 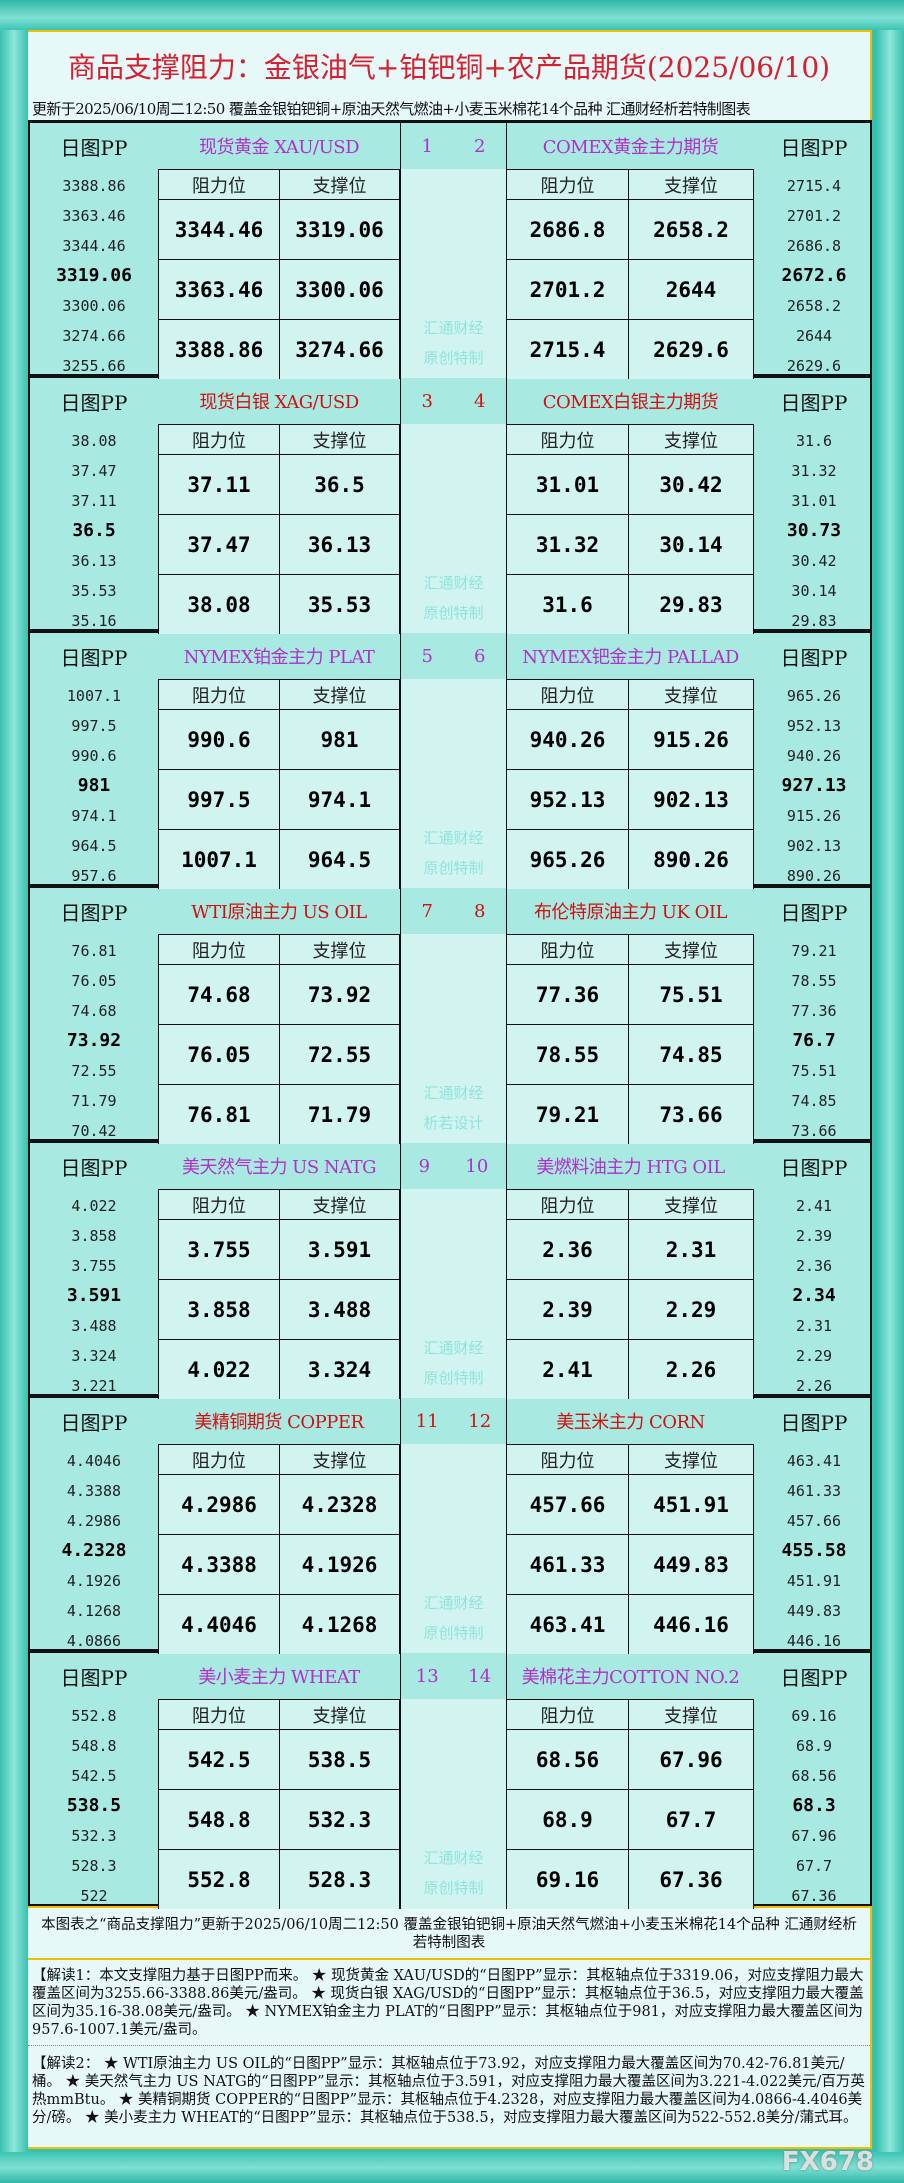 I want to click on support-value: 67.96, so click(x=691, y=1759).